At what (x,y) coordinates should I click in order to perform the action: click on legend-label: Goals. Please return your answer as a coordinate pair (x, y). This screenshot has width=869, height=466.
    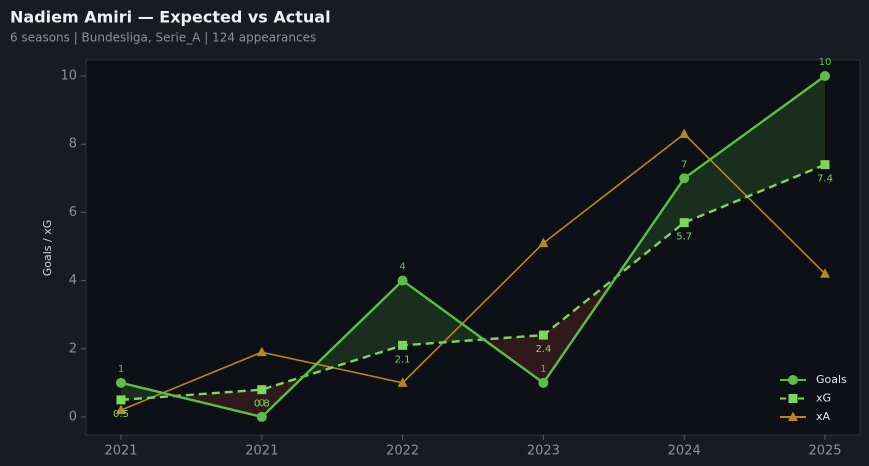
    Looking at the image, I should click on (831, 379).